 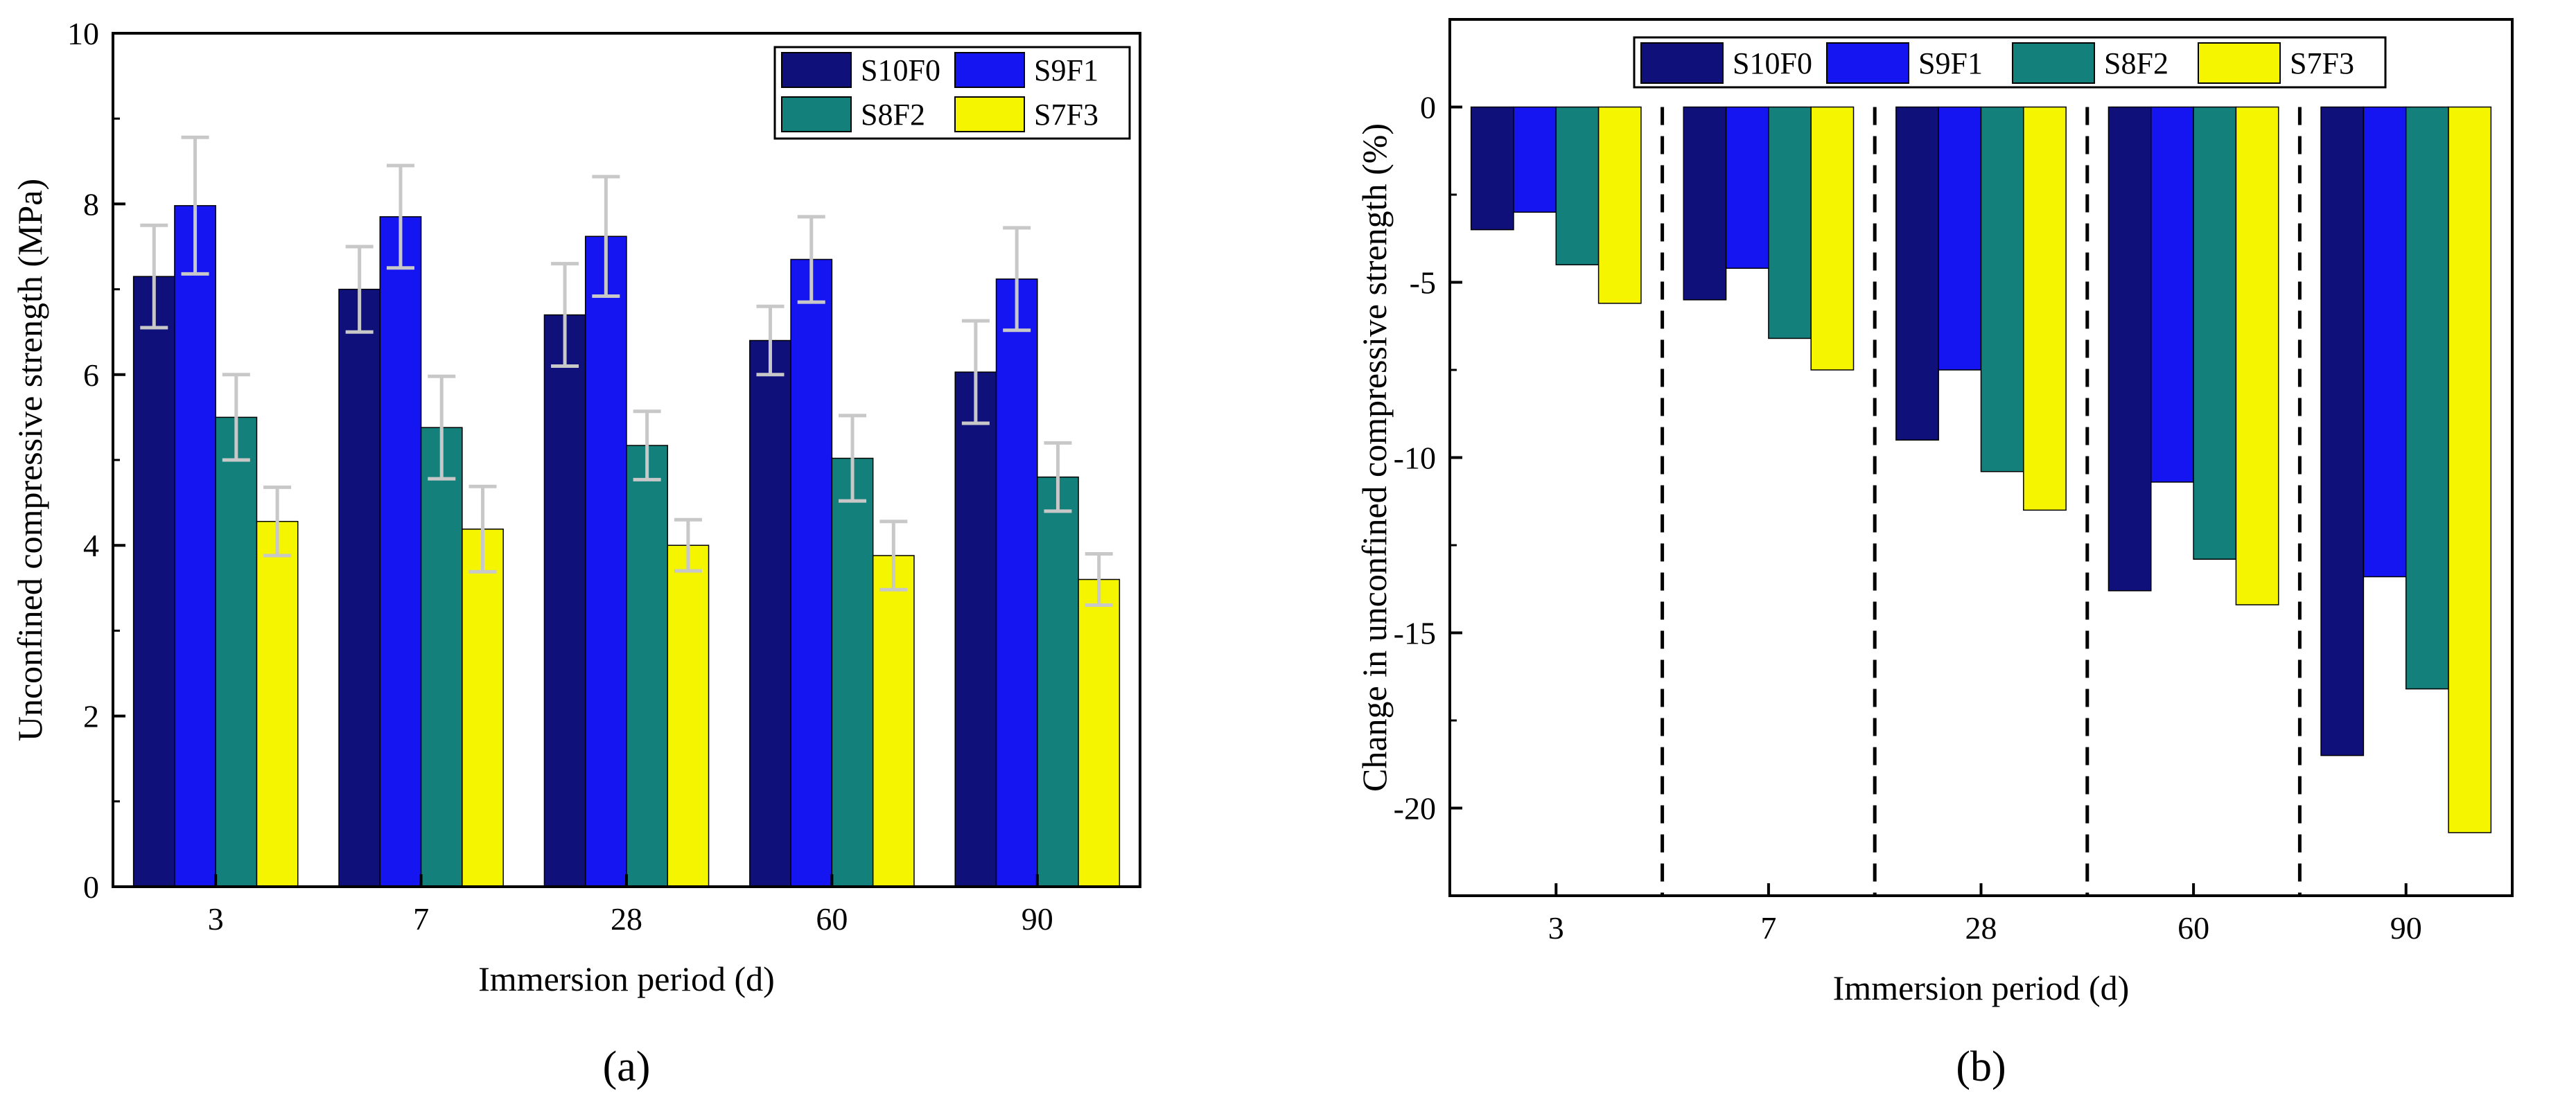 What do you see at coordinates (627, 1066) in the screenshot?
I see `panel-label: (a)` at bounding box center [627, 1066].